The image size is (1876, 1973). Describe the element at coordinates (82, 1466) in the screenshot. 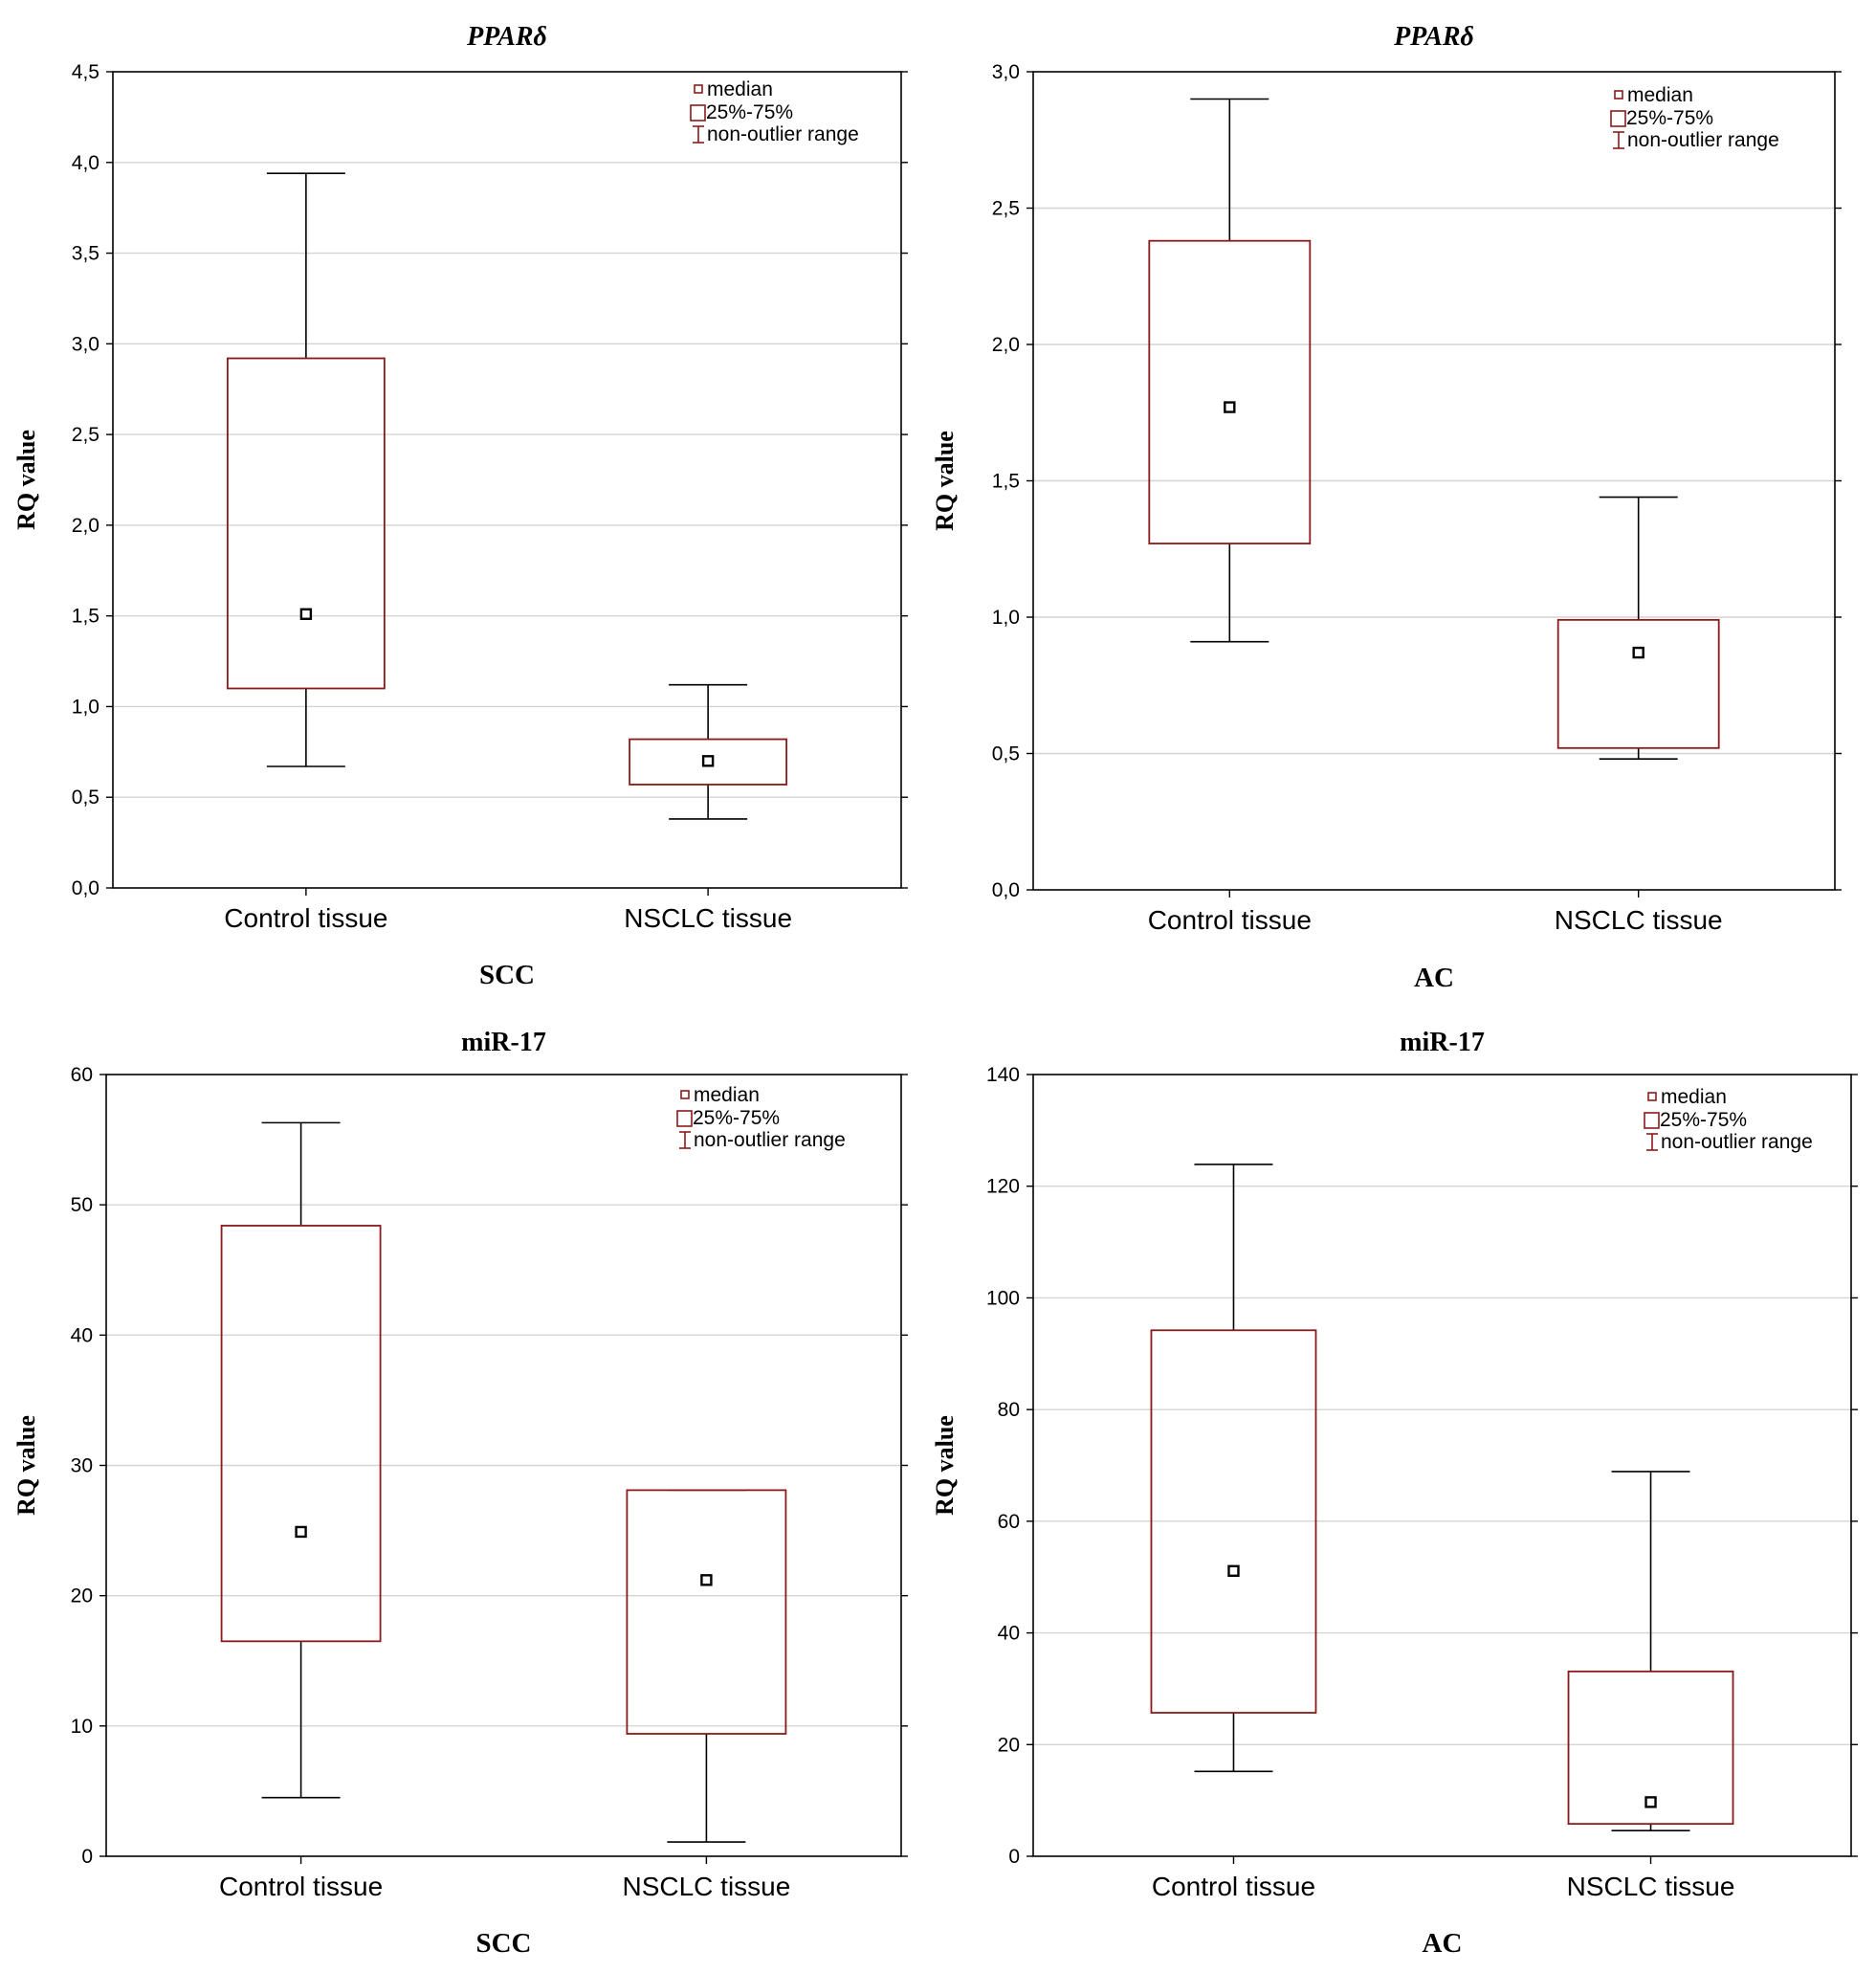

I see `y-tick-label: 30` at that location.